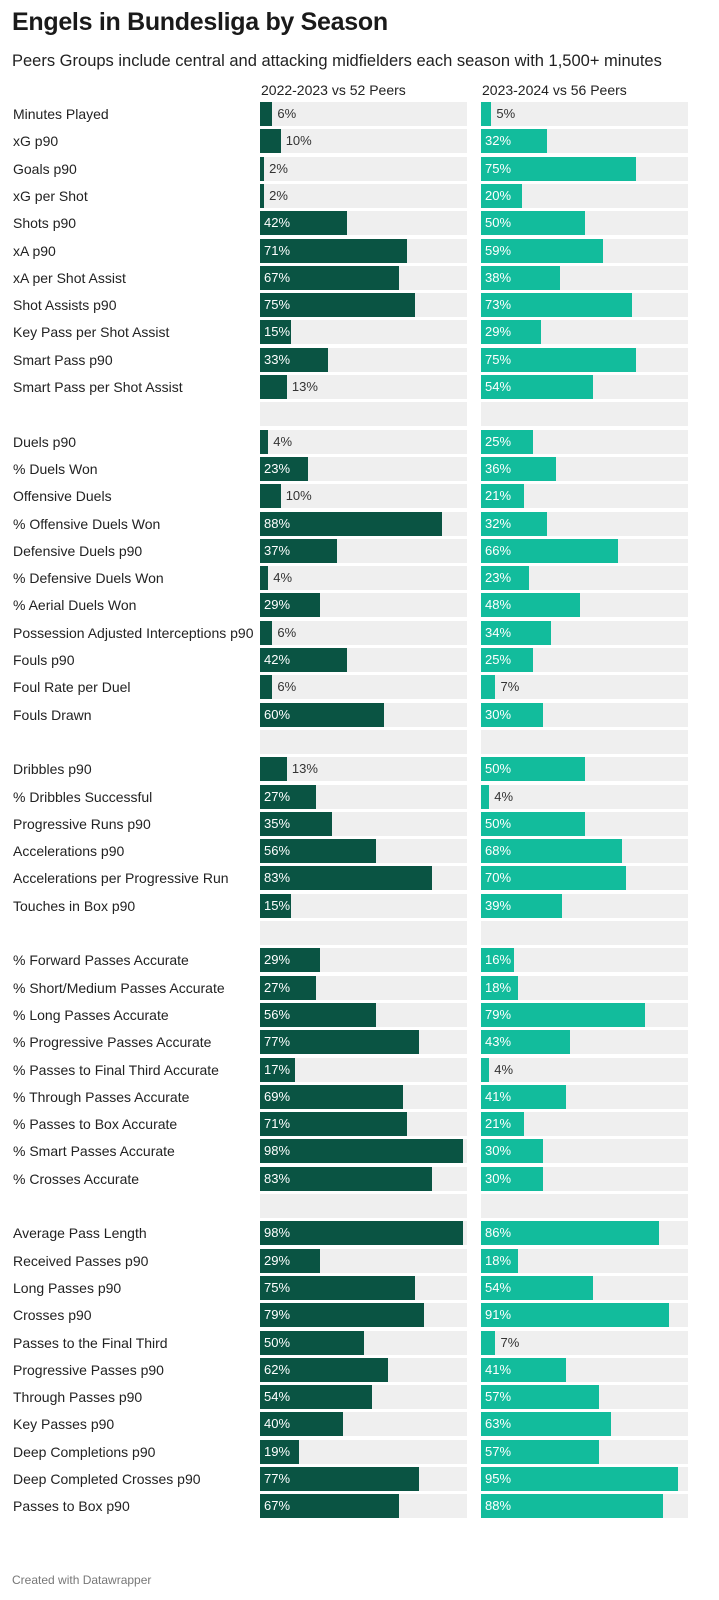  What do you see at coordinates (363, 605) in the screenshot?
I see `bar-track: 29%` at bounding box center [363, 605].